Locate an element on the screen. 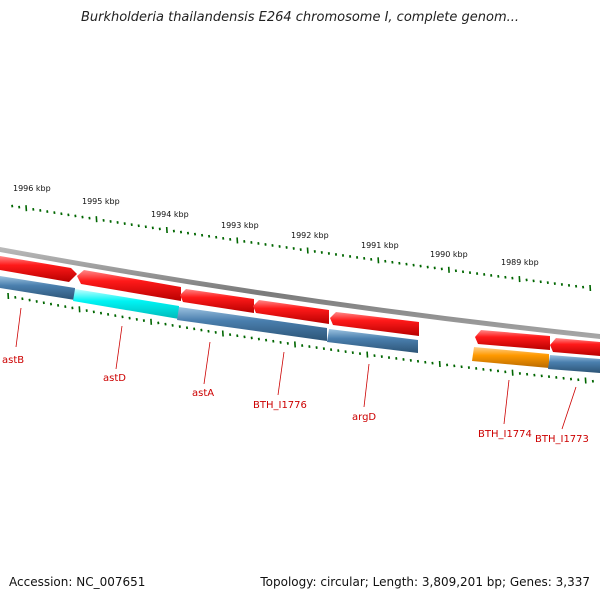 The width and height of the screenshot is (600, 600). scale-label-1996-kbp: 1996 kbp is located at coordinates (32, 188).